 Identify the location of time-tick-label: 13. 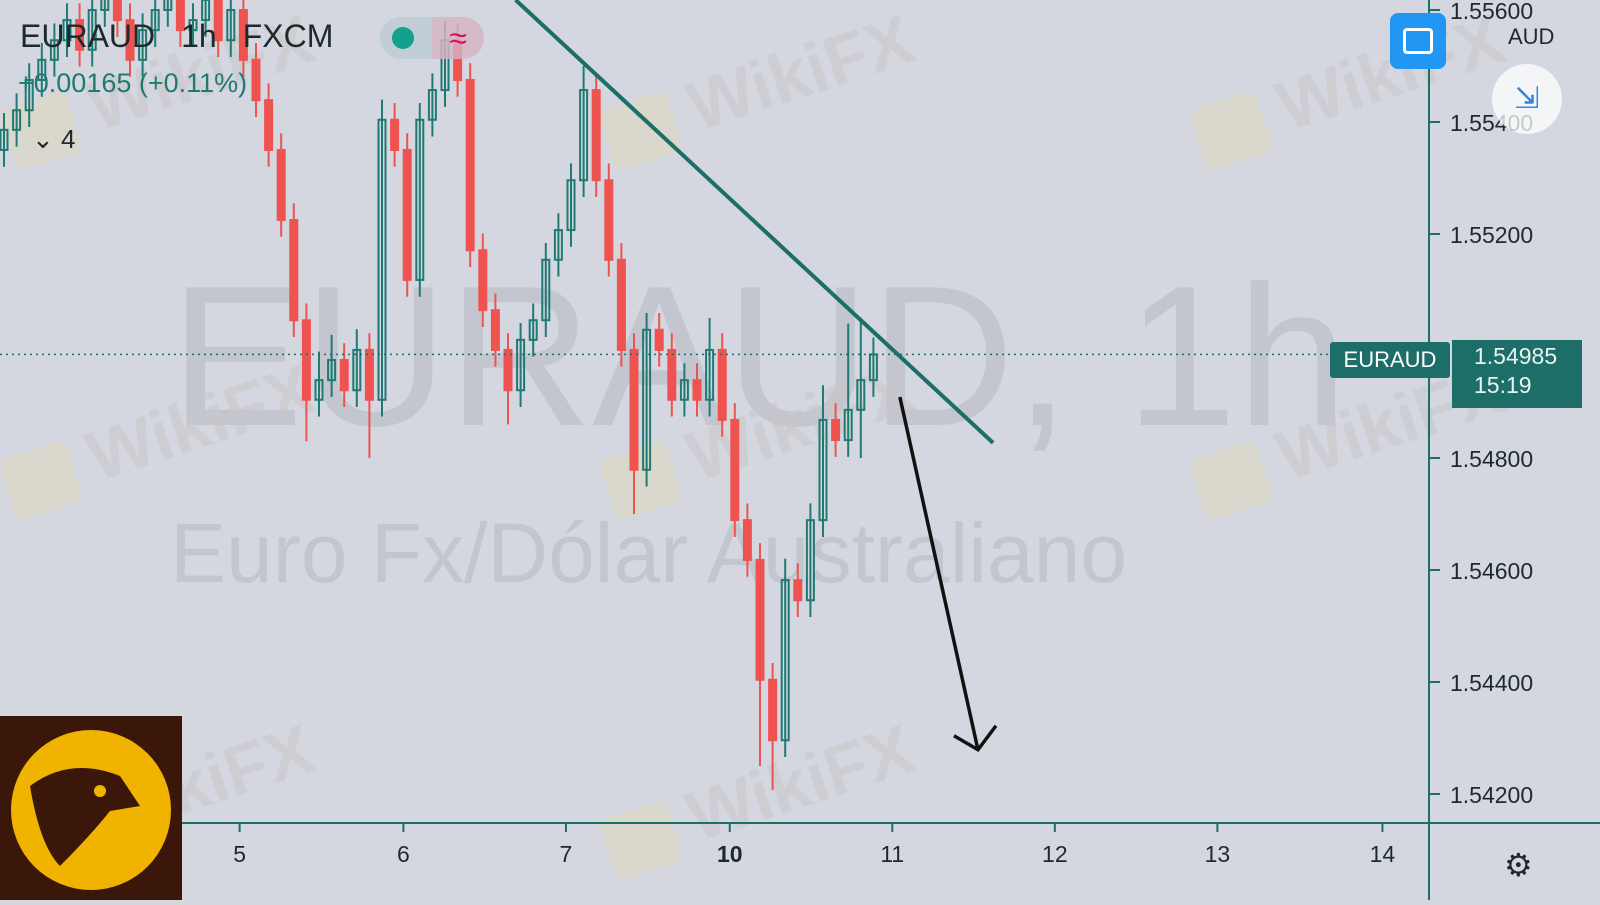
(1218, 854).